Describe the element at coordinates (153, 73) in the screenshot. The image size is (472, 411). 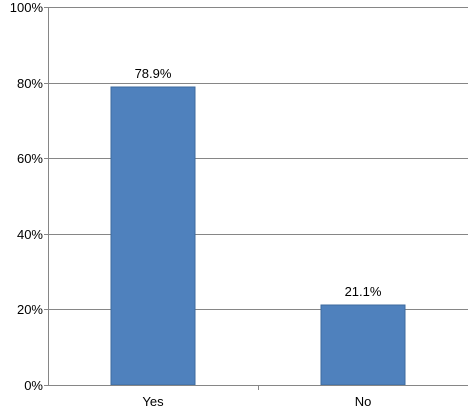
I see `data-label-yes: 78.9%` at that location.